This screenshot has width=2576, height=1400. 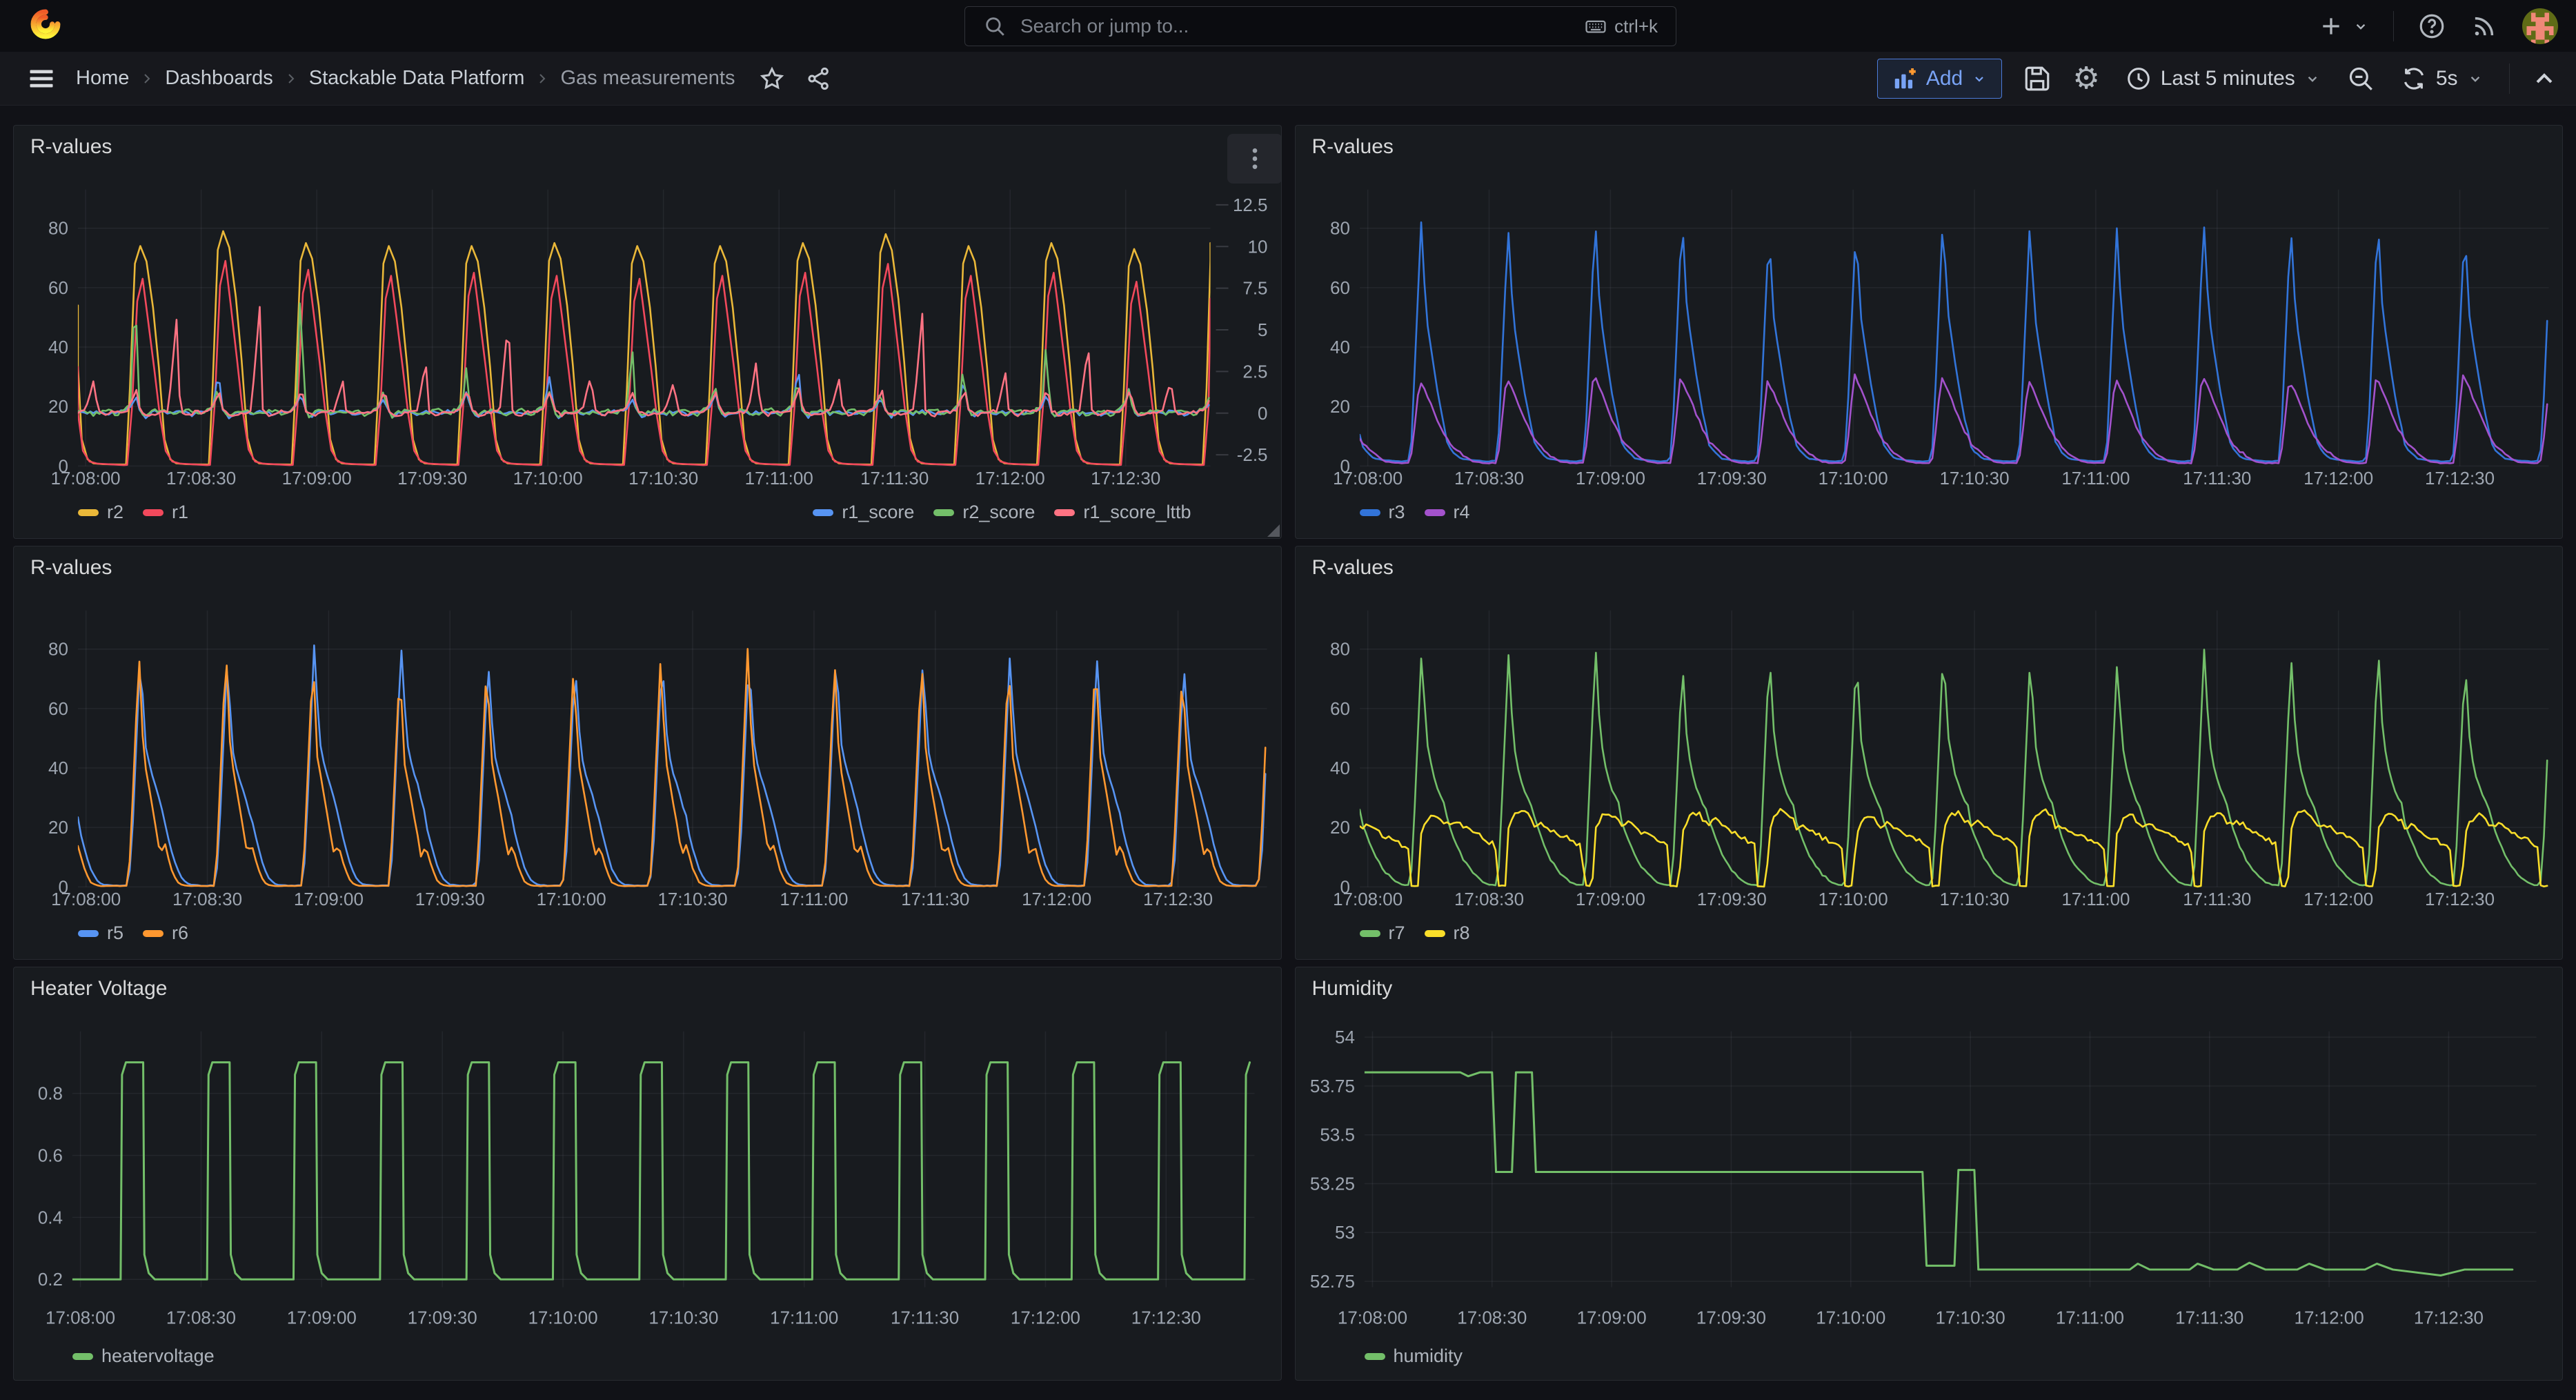 What do you see at coordinates (165, 512) in the screenshot?
I see `legend-item-r1: r1` at bounding box center [165, 512].